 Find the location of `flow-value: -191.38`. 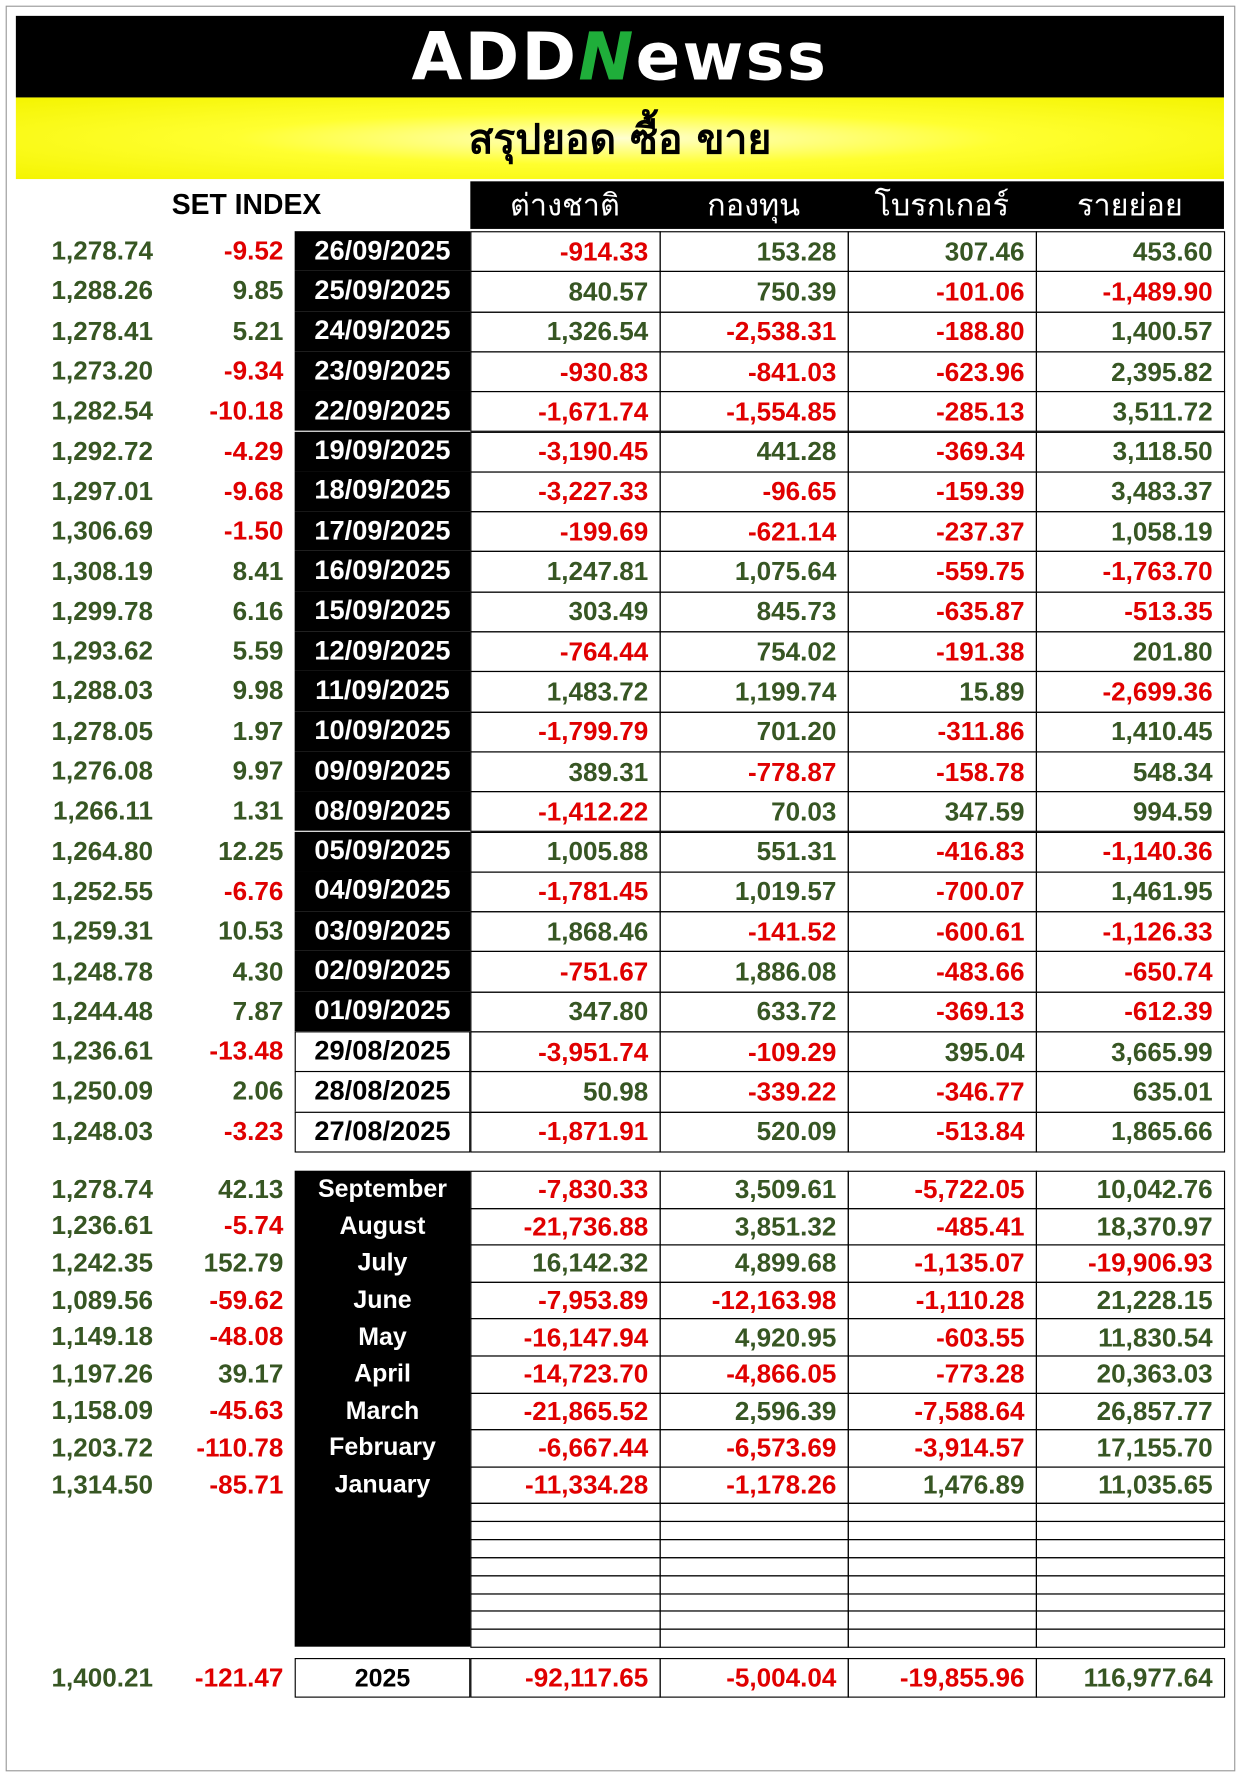

flow-value: -191.38 is located at coordinates (942, 652).